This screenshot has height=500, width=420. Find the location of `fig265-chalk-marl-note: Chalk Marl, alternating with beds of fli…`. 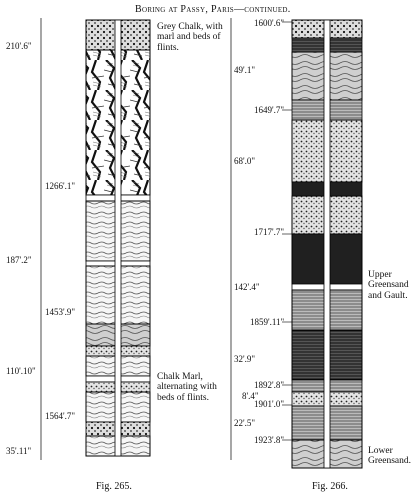

fig265-chalk-marl-note: Chalk Marl, alternating with beds of fli… is located at coordinates (187, 387).